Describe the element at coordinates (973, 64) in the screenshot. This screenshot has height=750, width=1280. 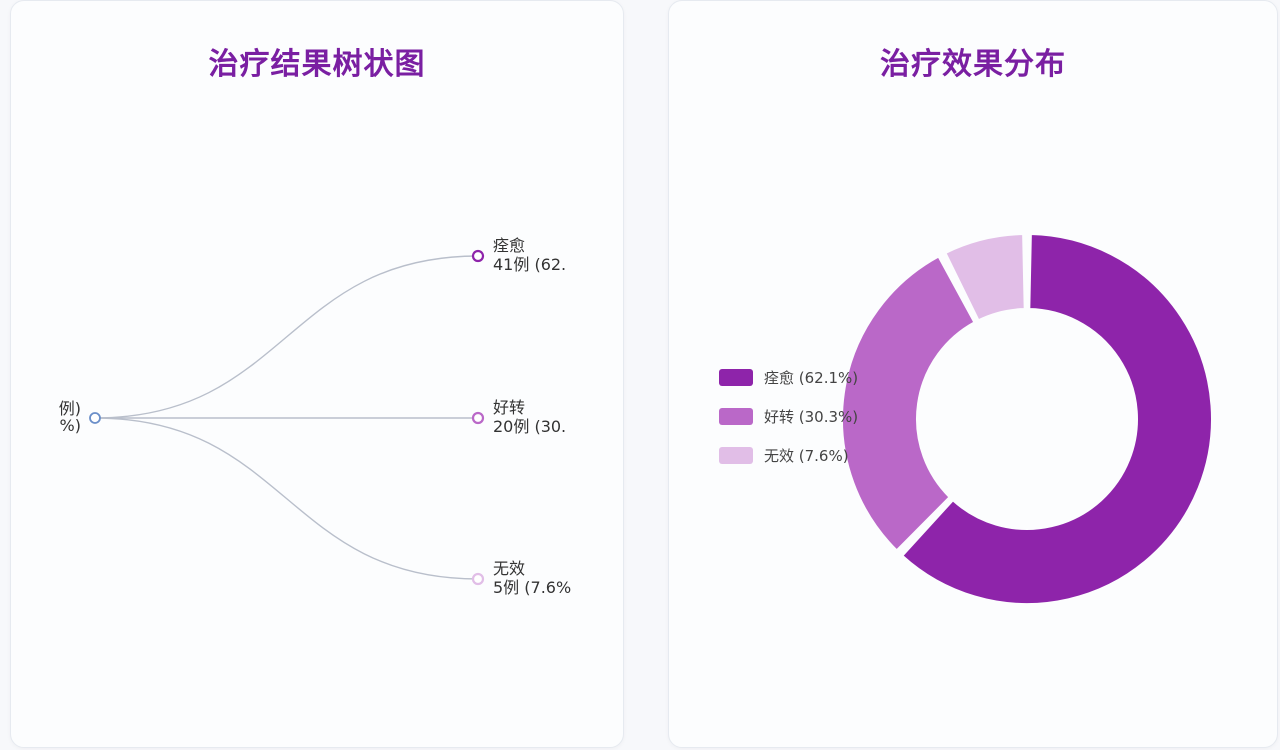
I see `donut-chart-title: 治疗效果分布` at that location.